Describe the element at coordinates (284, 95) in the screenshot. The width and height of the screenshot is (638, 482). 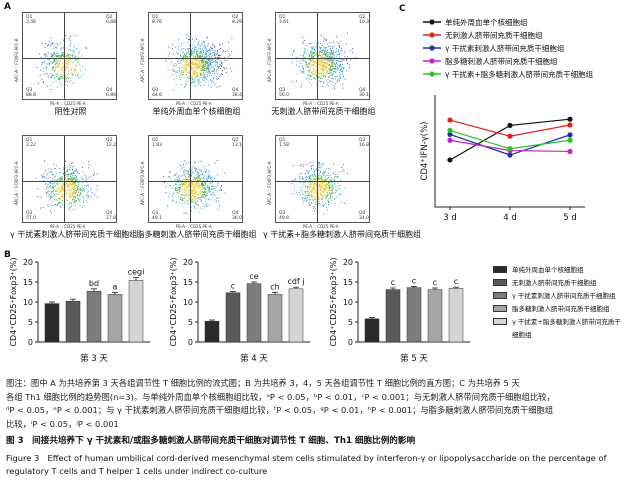
I see `quadrant-value: 56.0` at that location.